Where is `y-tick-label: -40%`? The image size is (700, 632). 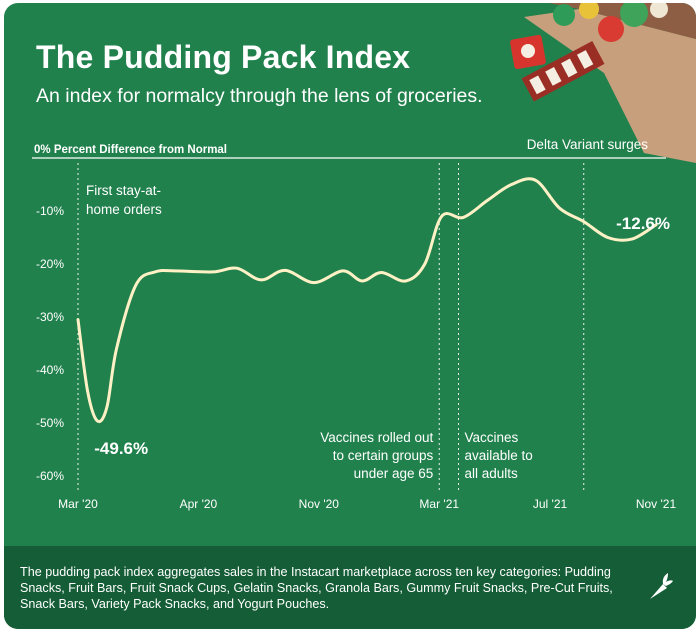 y-tick-label: -40% is located at coordinates (50, 370).